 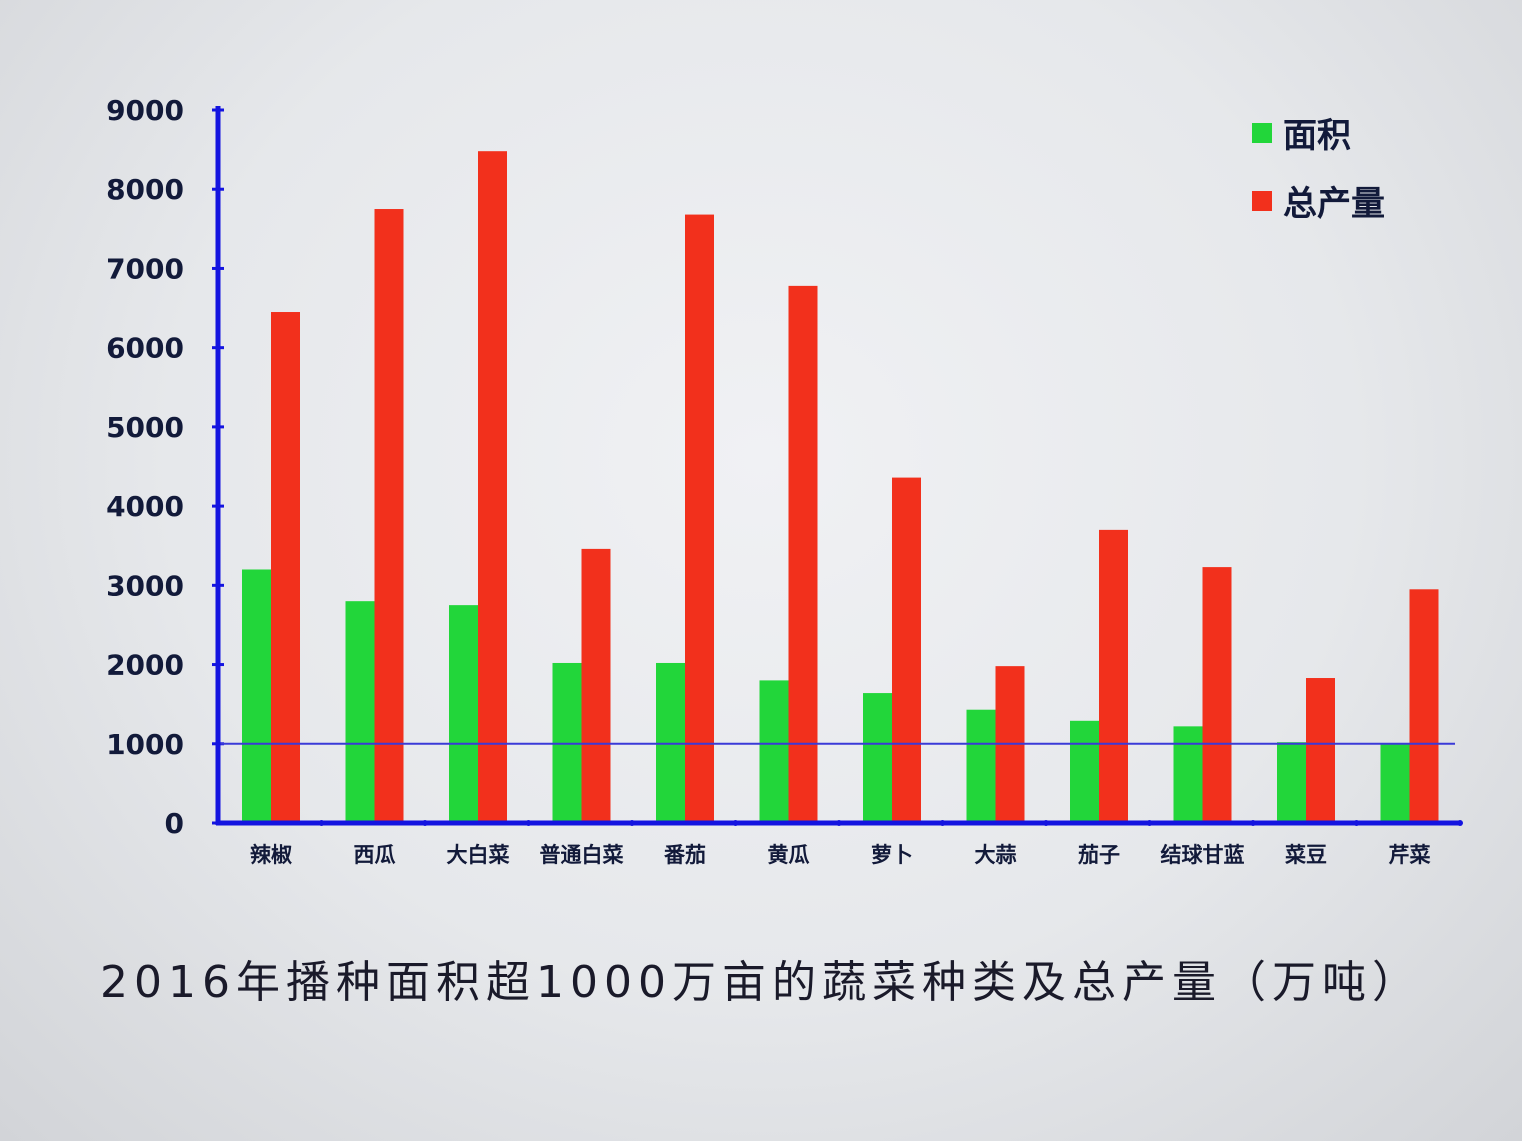 What do you see at coordinates (582, 855) in the screenshot?
I see `x-tick-label: 普通白菜` at bounding box center [582, 855].